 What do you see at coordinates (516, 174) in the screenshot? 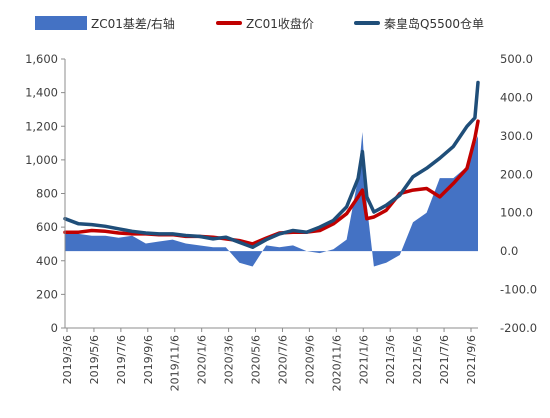
I see `y-right-tick-label: 200.0` at bounding box center [516, 174].